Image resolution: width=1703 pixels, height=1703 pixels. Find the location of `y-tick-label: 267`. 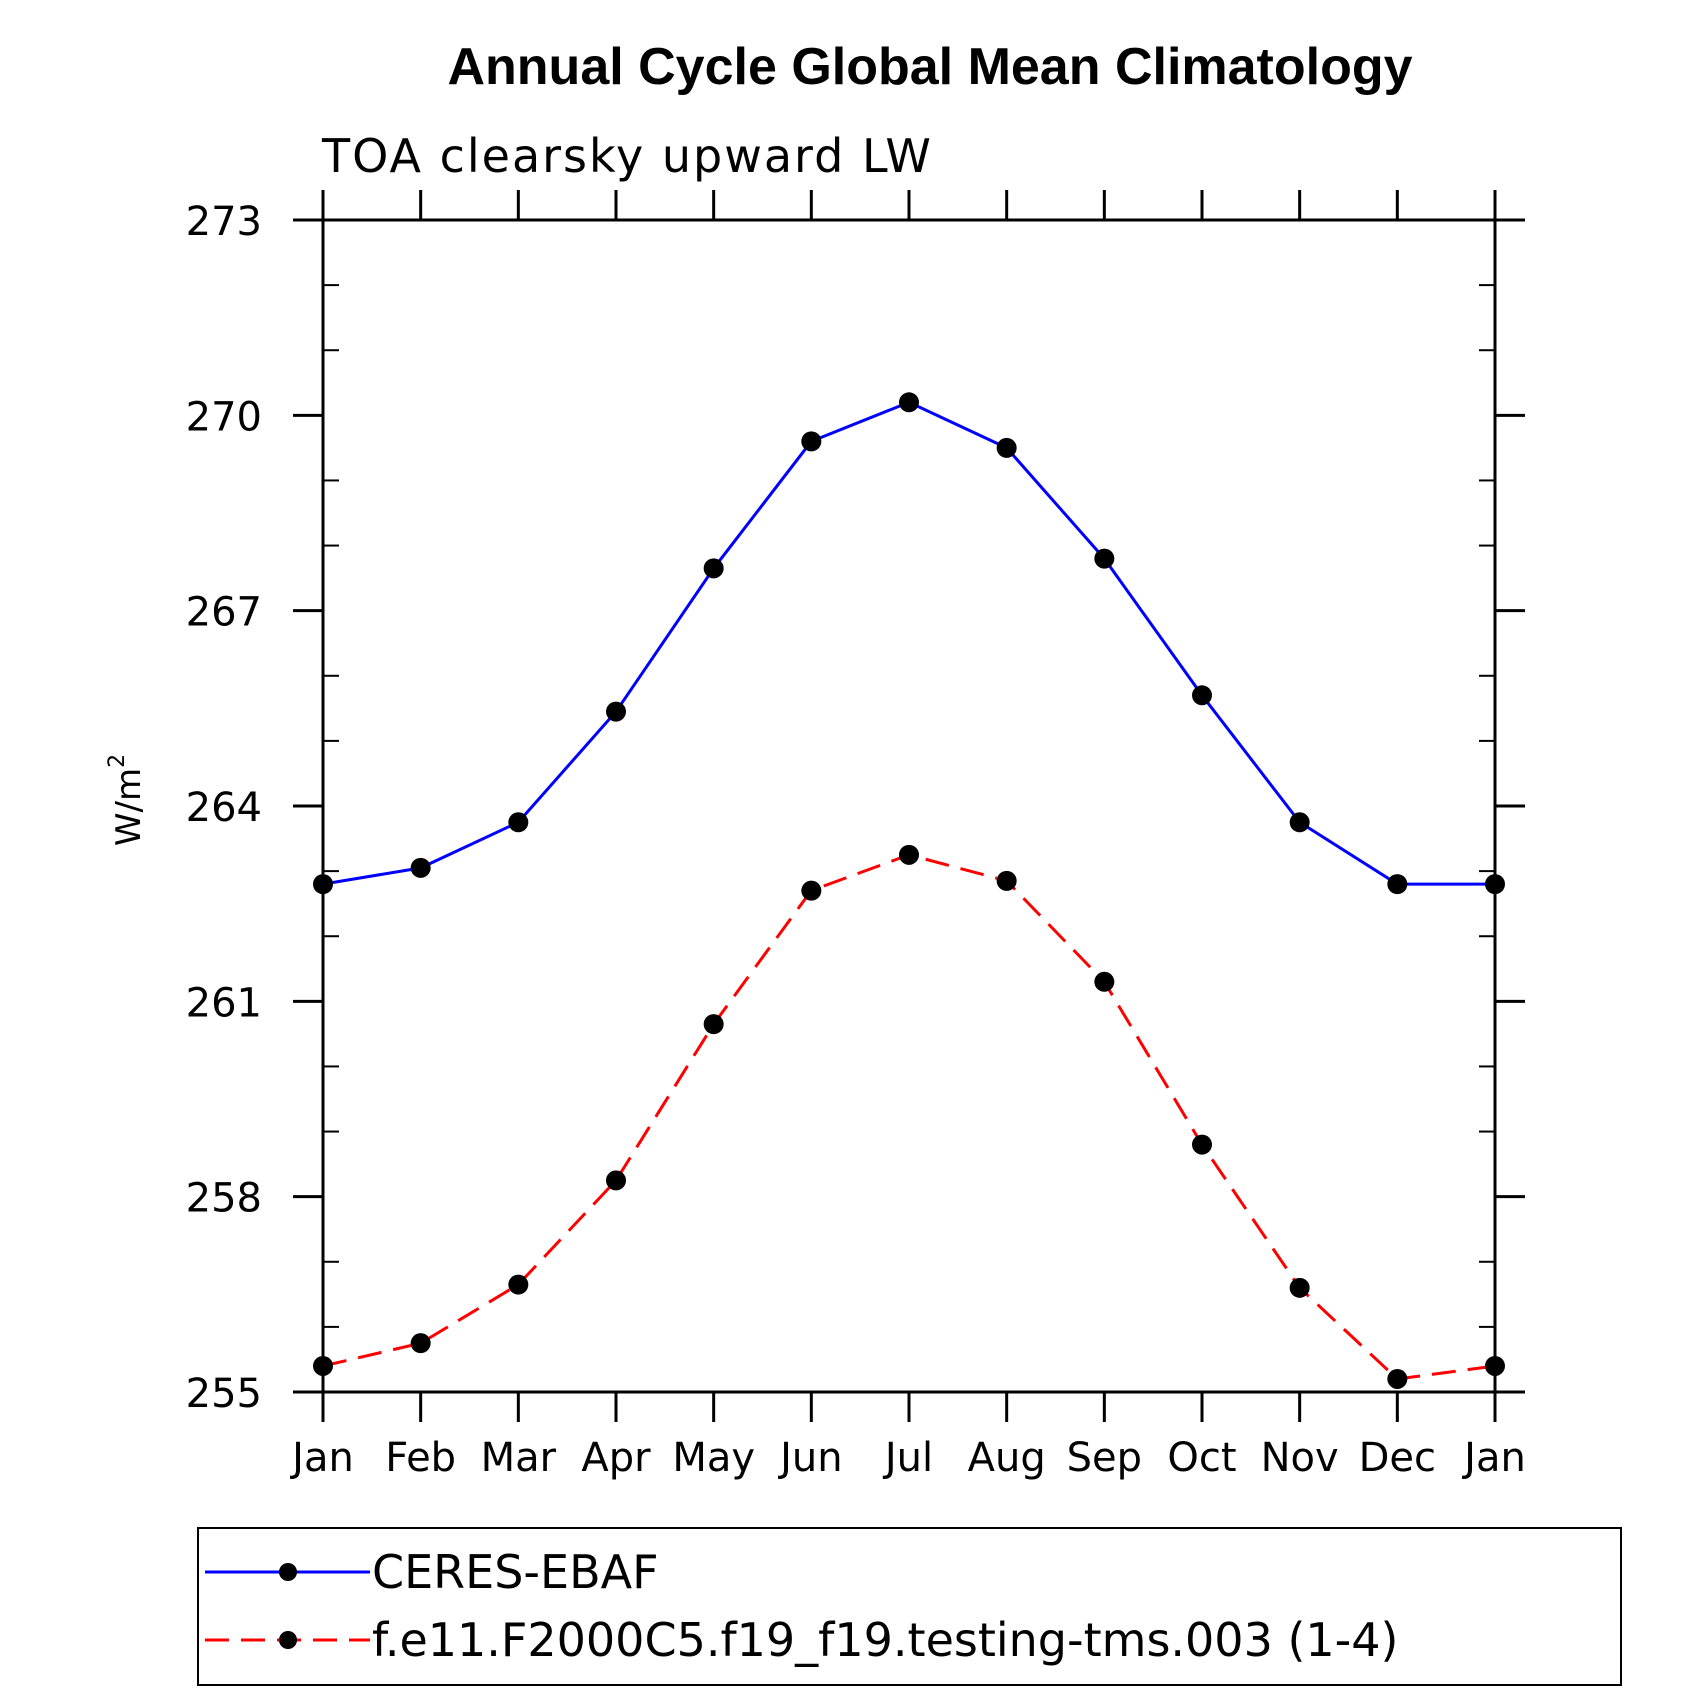

y-tick-label: 267 is located at coordinates (224, 613).